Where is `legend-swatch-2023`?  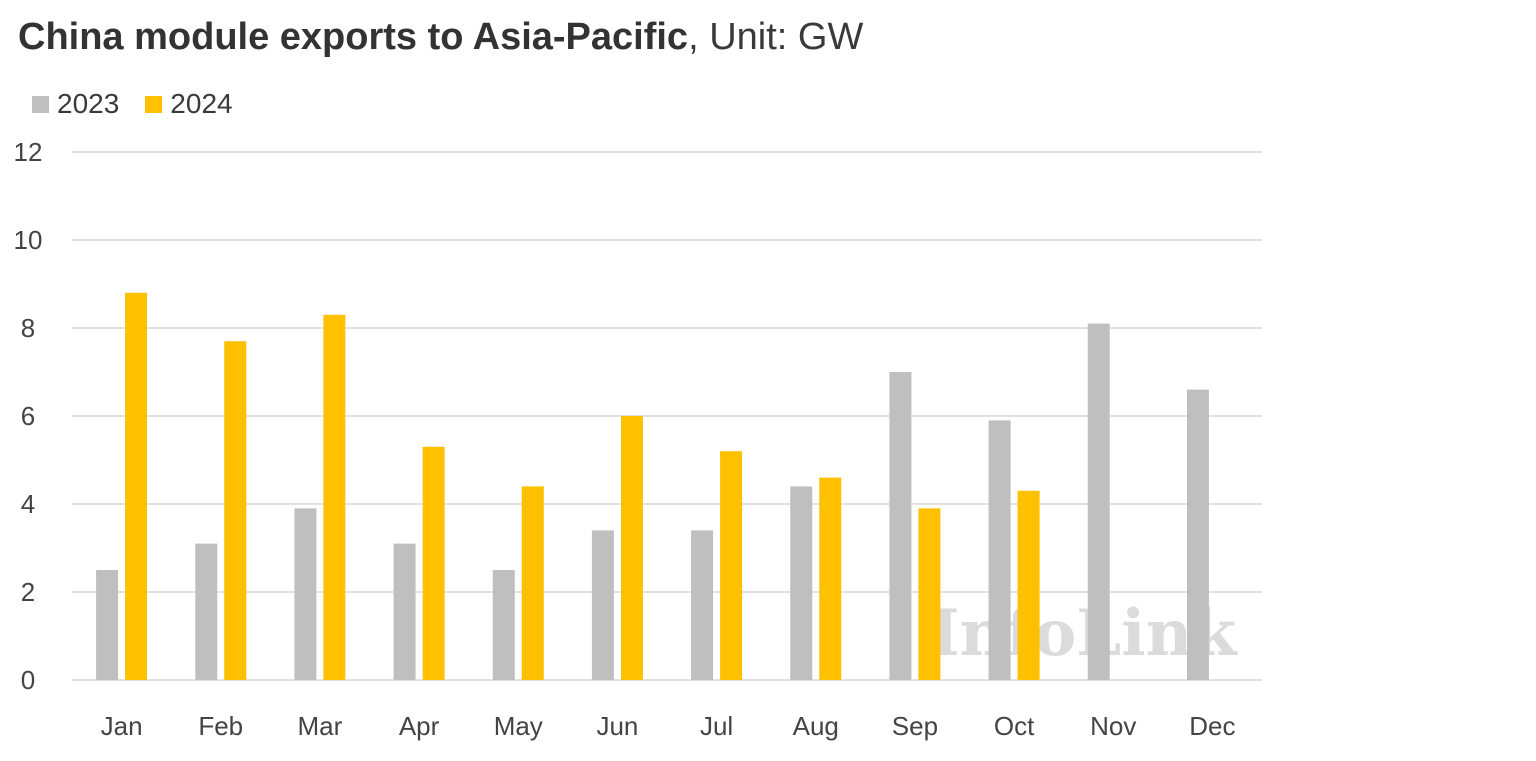 legend-swatch-2023 is located at coordinates (40, 104).